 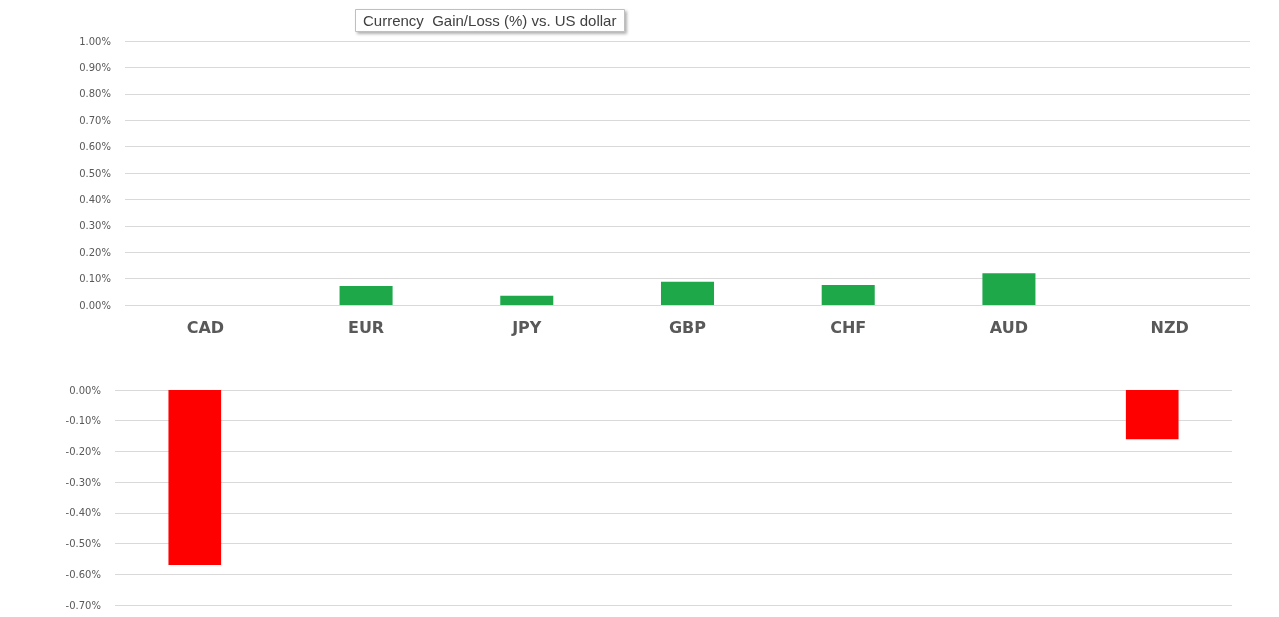 What do you see at coordinates (687, 327) in the screenshot?
I see `x-tick-label: GBP` at bounding box center [687, 327].